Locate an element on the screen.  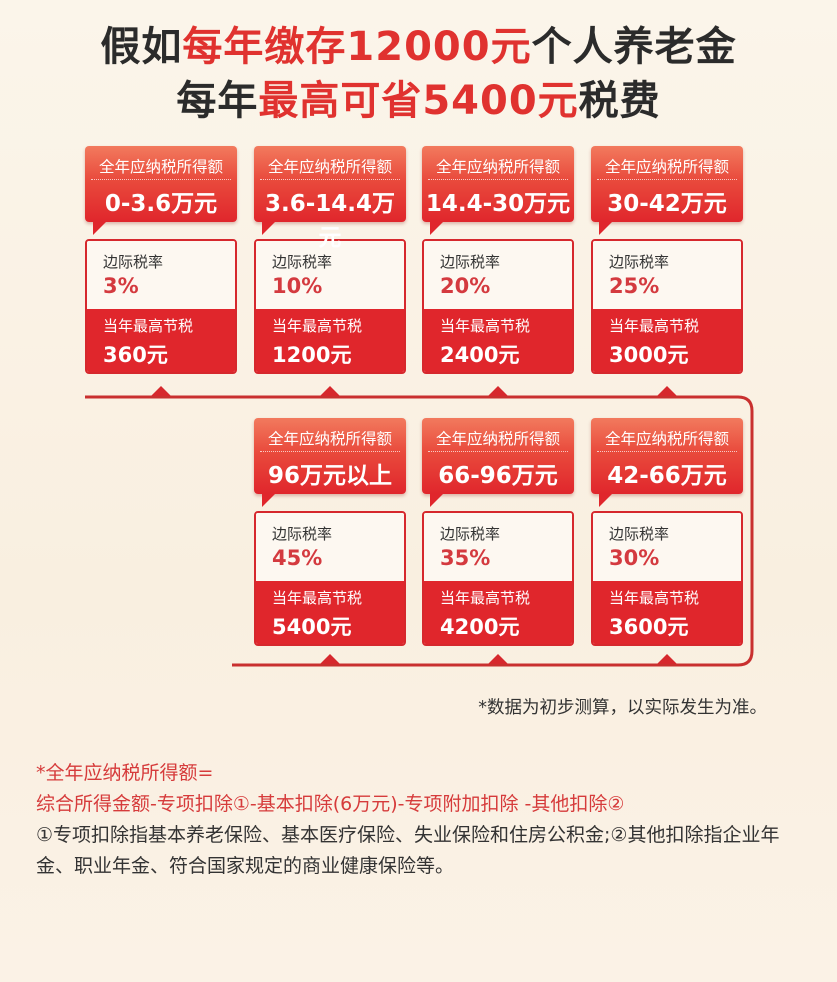
max-saving: 4200元 is located at coordinates (480, 627).